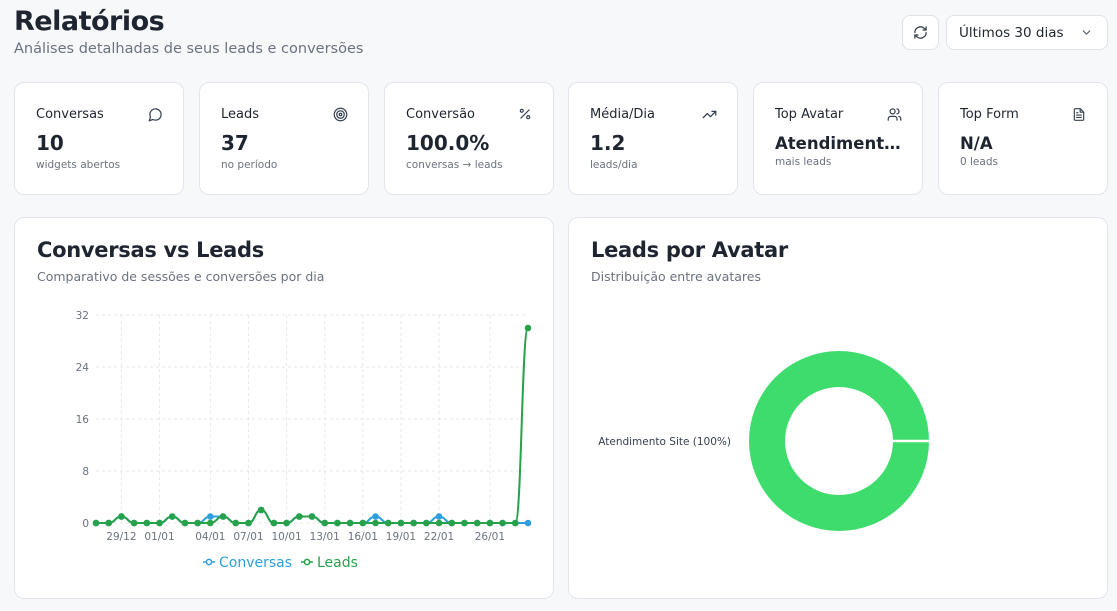 This screenshot has height=611, width=1117. Describe the element at coordinates (248, 537) in the screenshot. I see `x-tick-label: 07/01` at that location.